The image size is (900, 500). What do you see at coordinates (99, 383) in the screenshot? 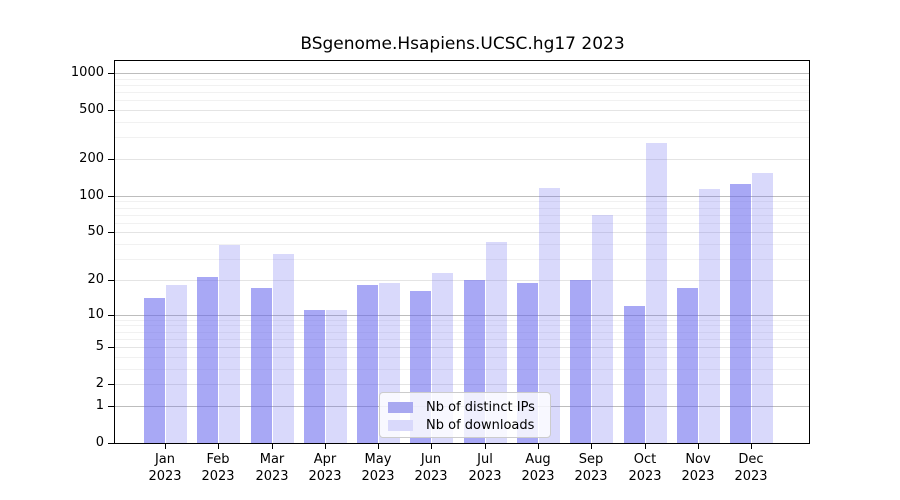
I see `y-tick-label-2: 2` at bounding box center [99, 383].